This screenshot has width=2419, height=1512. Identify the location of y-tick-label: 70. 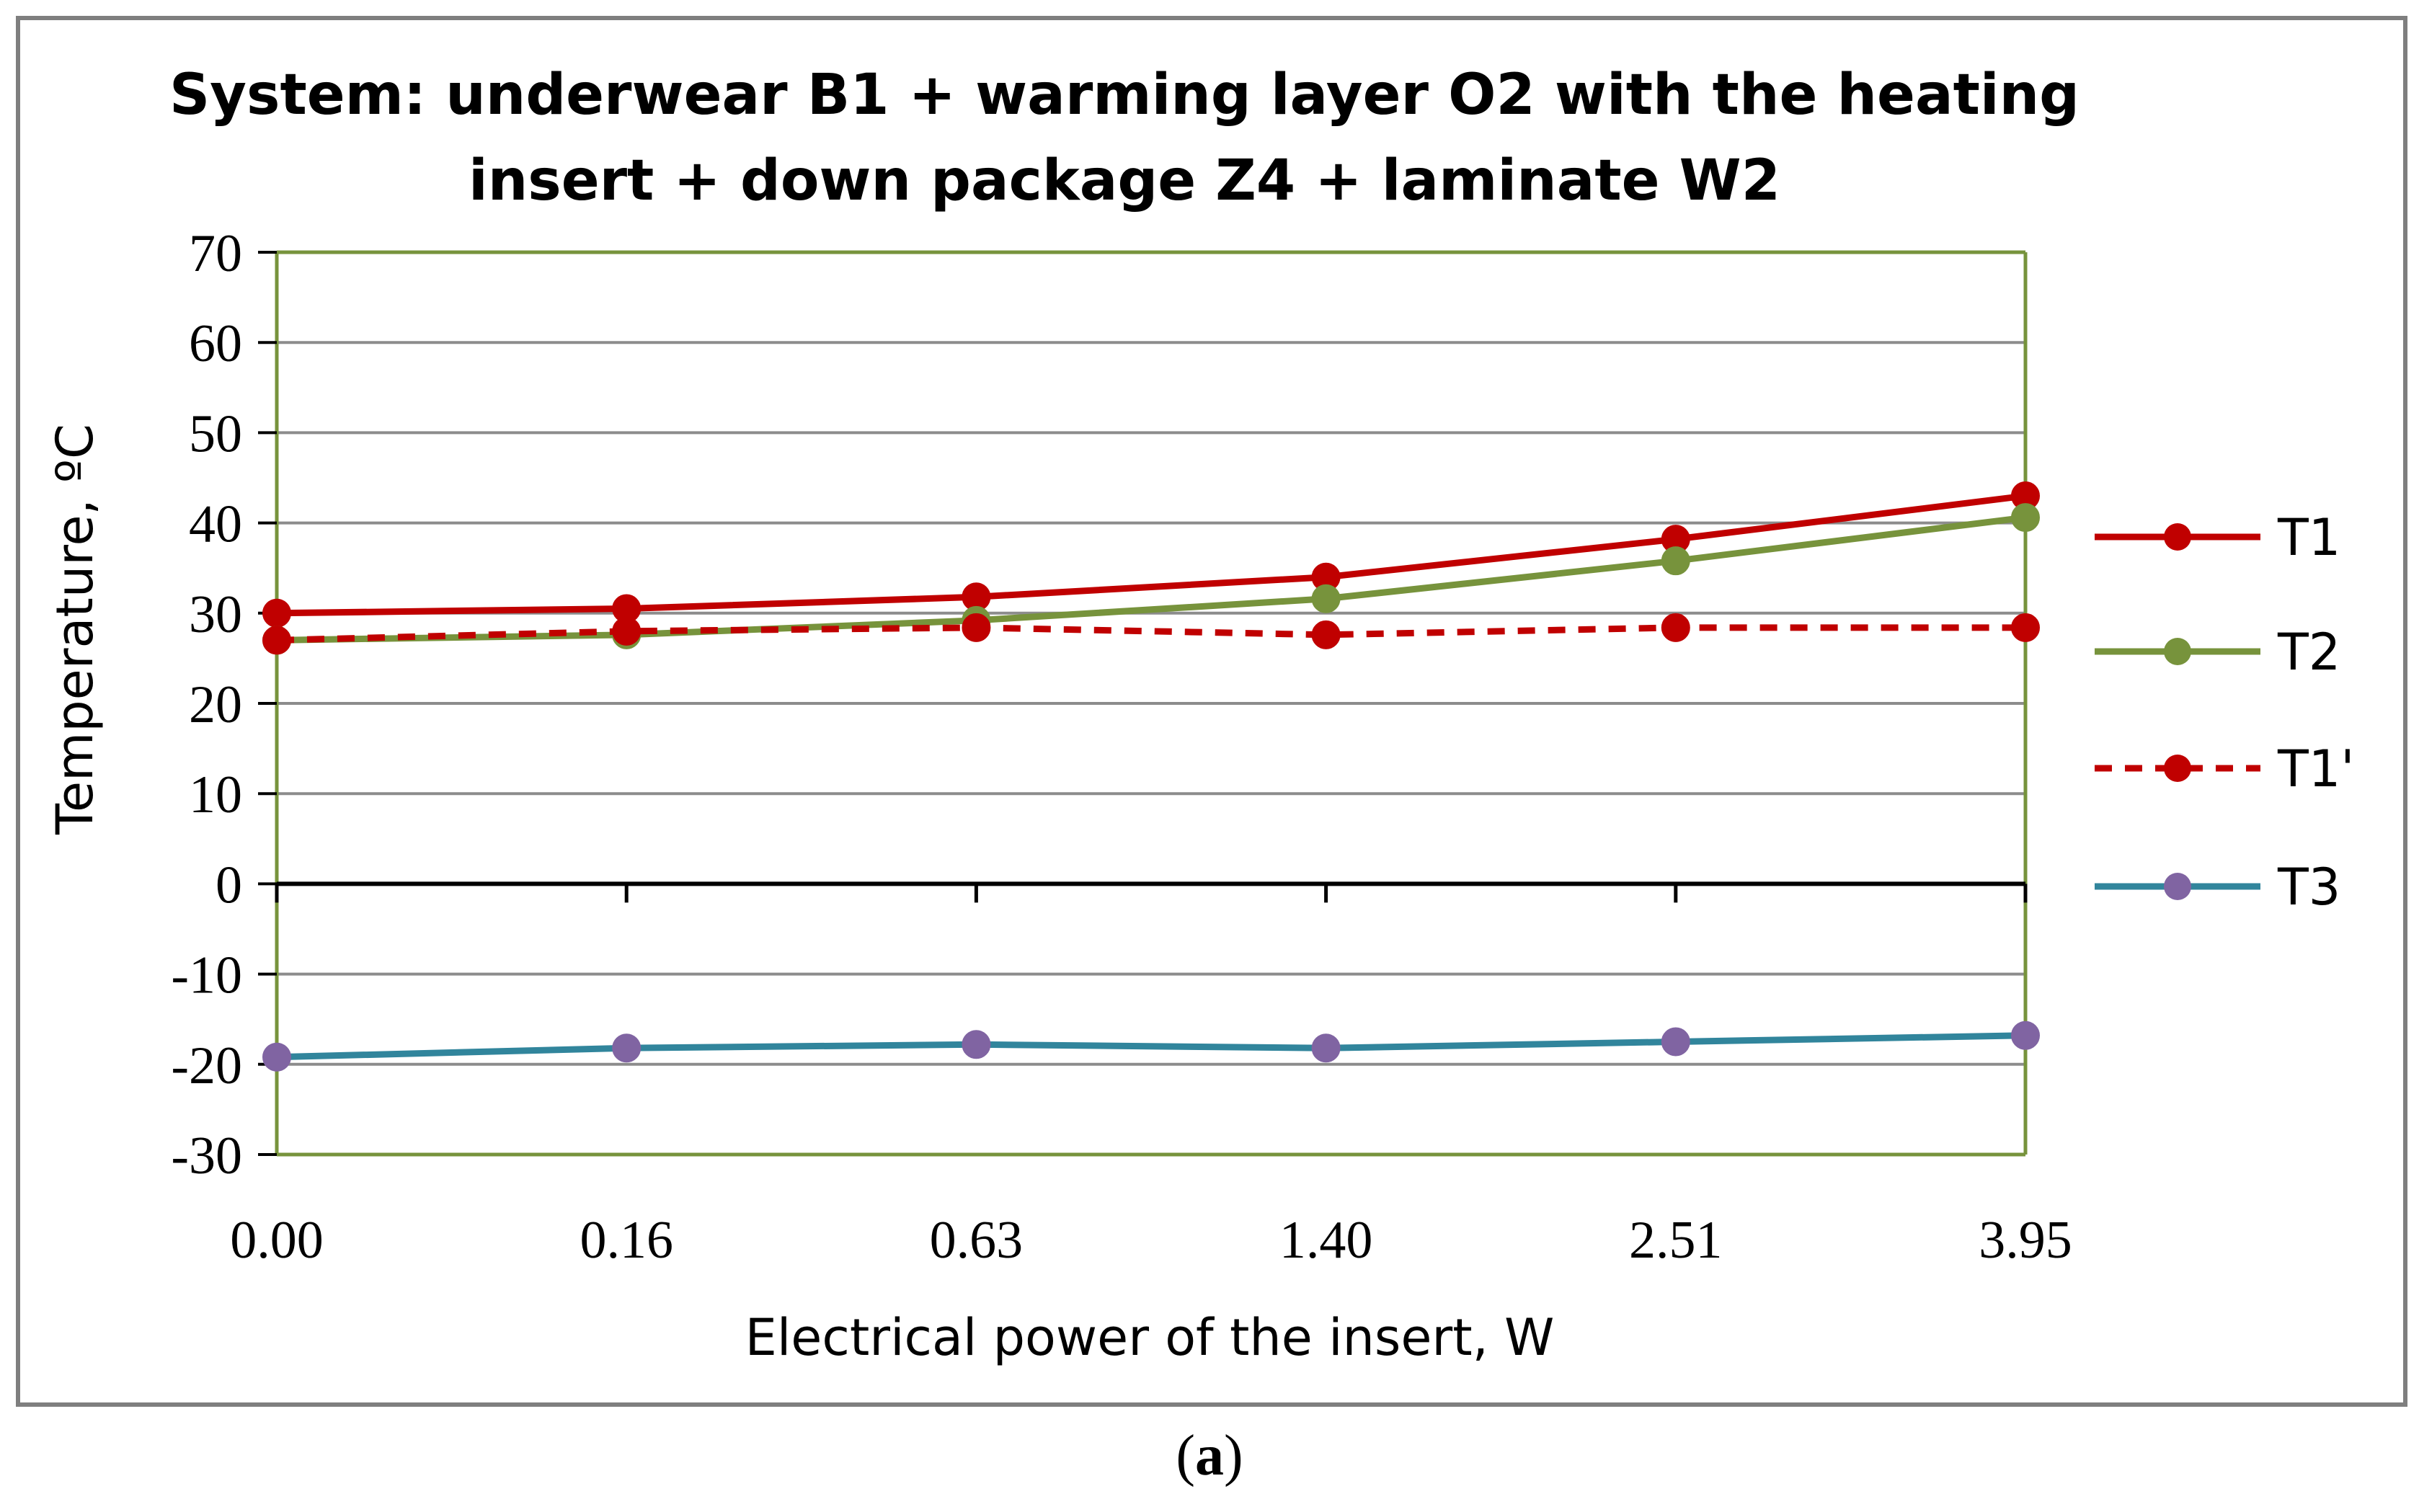
(215, 254).